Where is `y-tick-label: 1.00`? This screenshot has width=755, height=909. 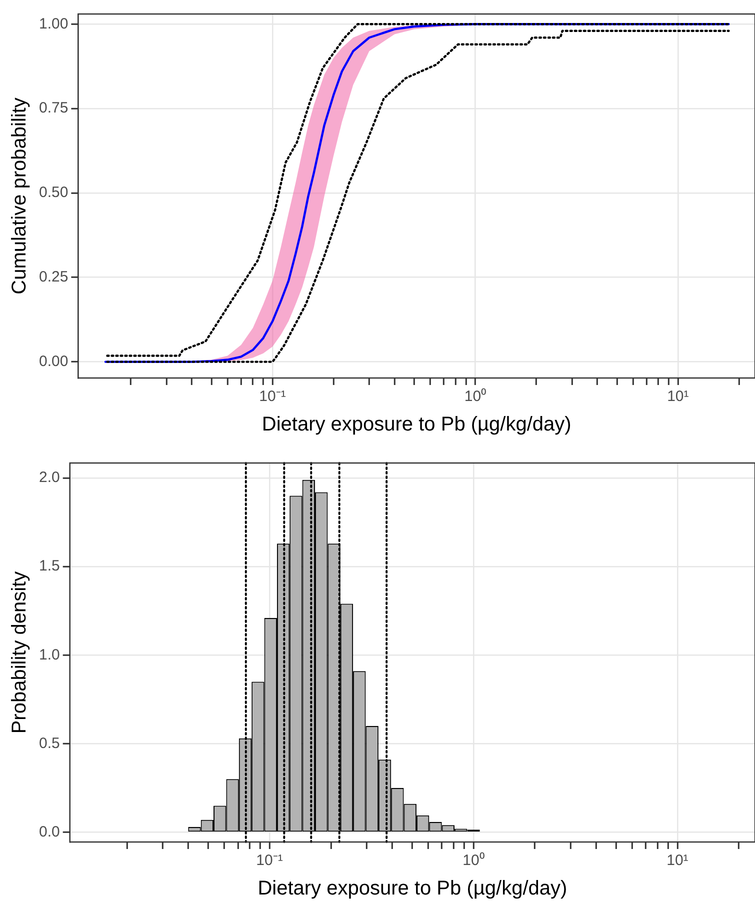 y-tick-label: 1.00 is located at coordinates (53, 23).